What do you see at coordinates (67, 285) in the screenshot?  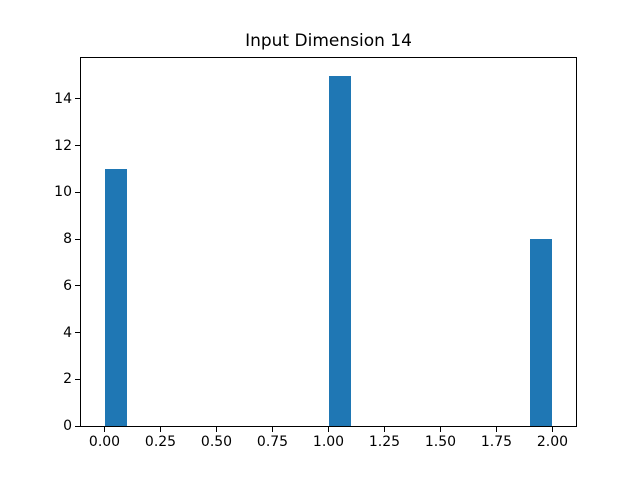 I see `y-tick-label: 6` at bounding box center [67, 285].